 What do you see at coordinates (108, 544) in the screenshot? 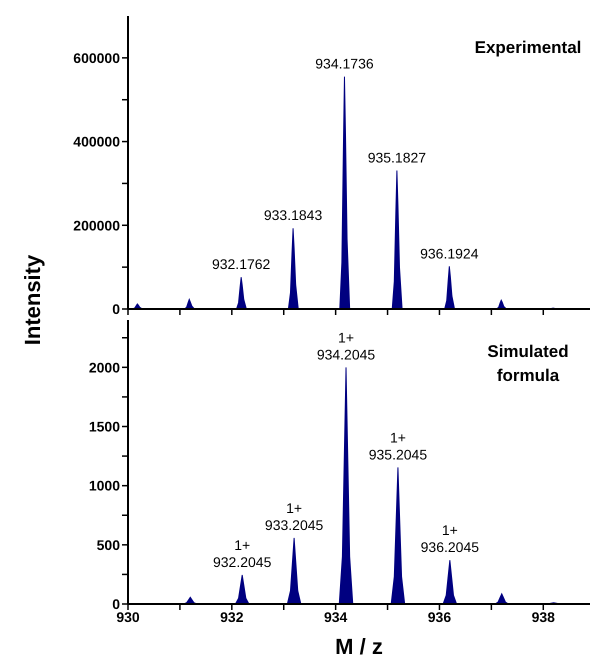
I see `y-tick-label: 500` at bounding box center [108, 544].